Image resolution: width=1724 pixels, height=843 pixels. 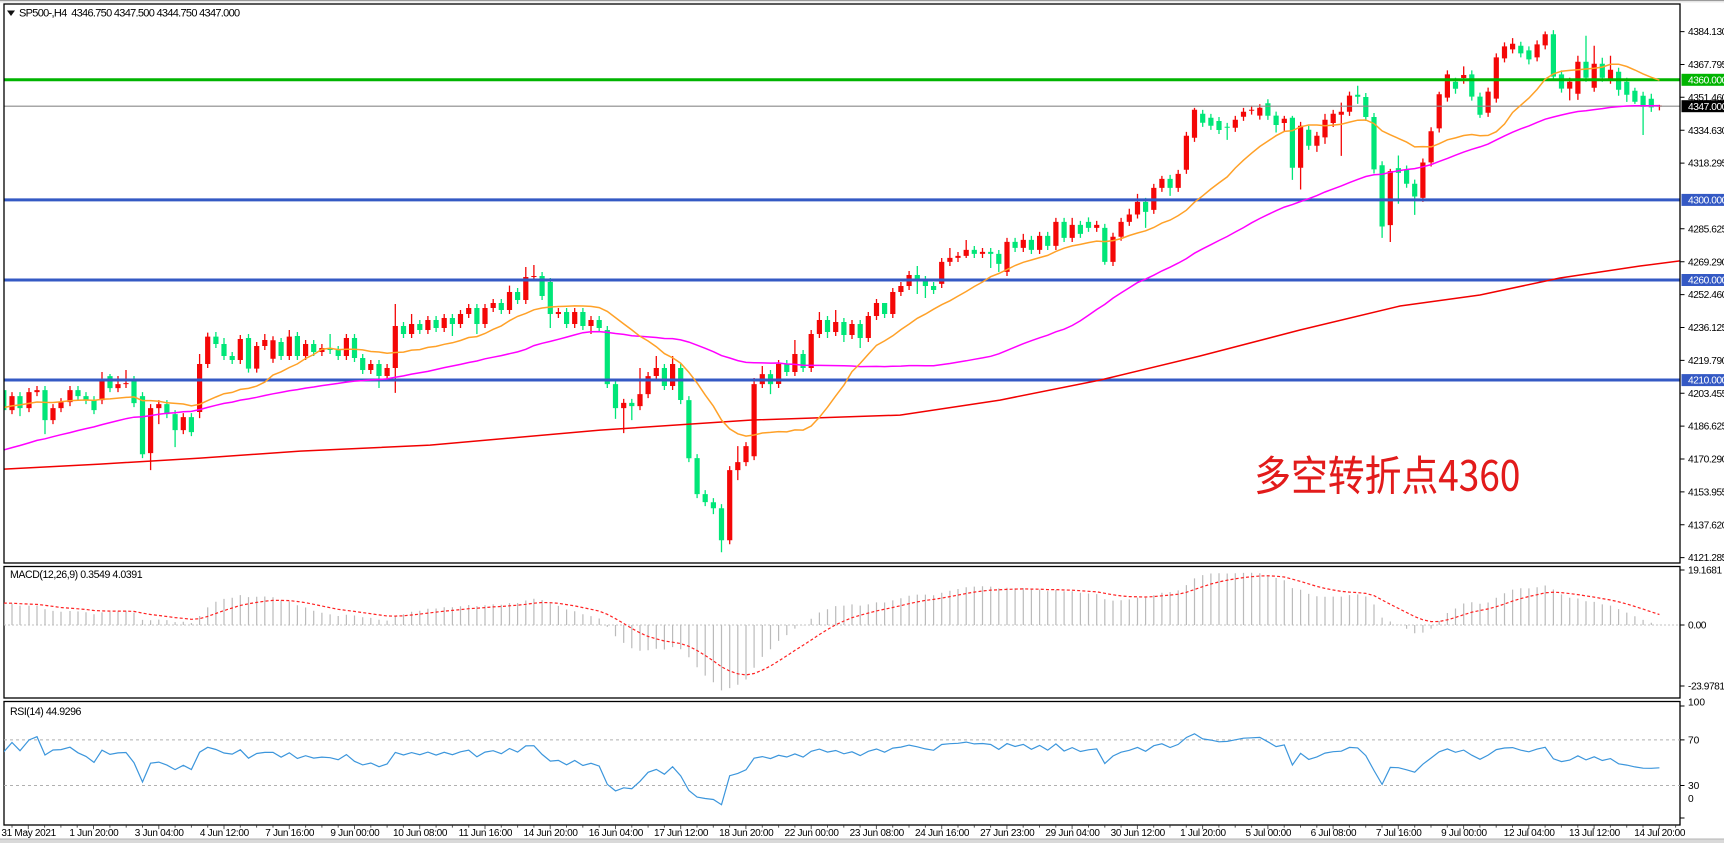 What do you see at coordinates (160, 833) in the screenshot?
I see `svg-text: 3 Jun 04:00` at bounding box center [160, 833].